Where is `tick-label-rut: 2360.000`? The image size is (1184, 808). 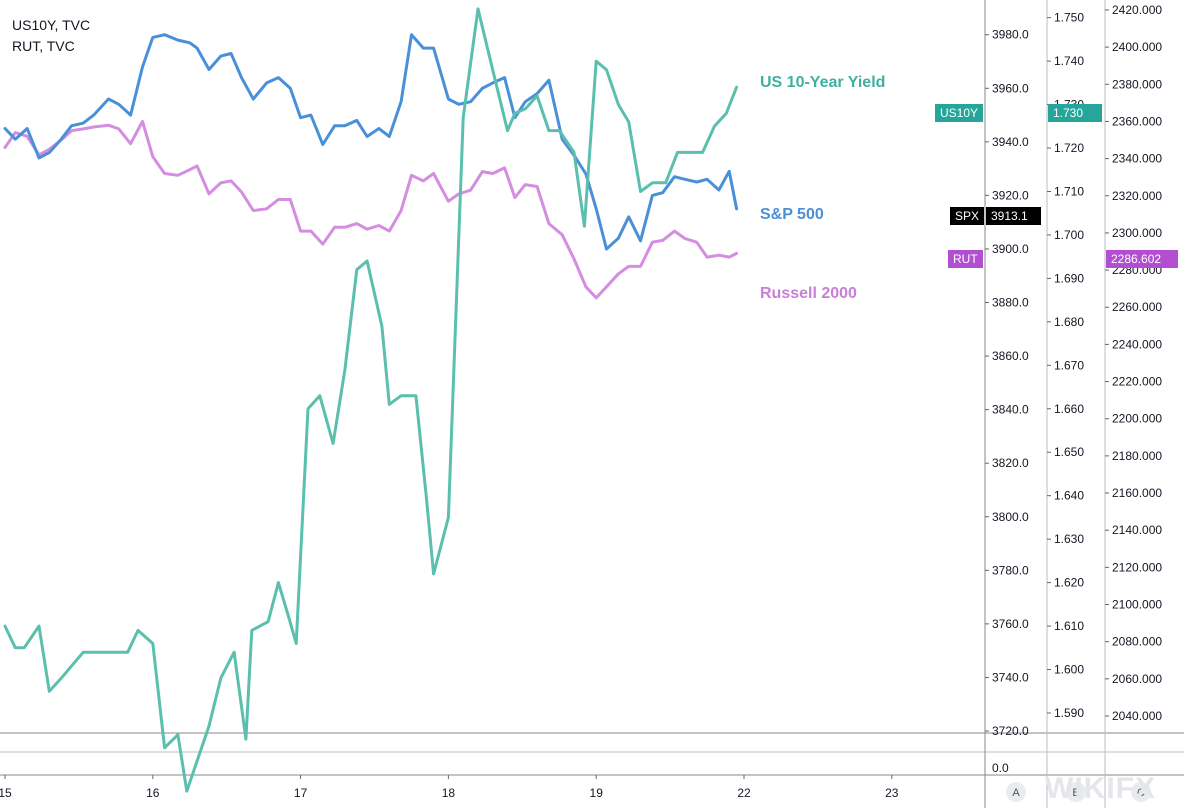
tick-label-rut: 2360.000 is located at coordinates (1137, 121).